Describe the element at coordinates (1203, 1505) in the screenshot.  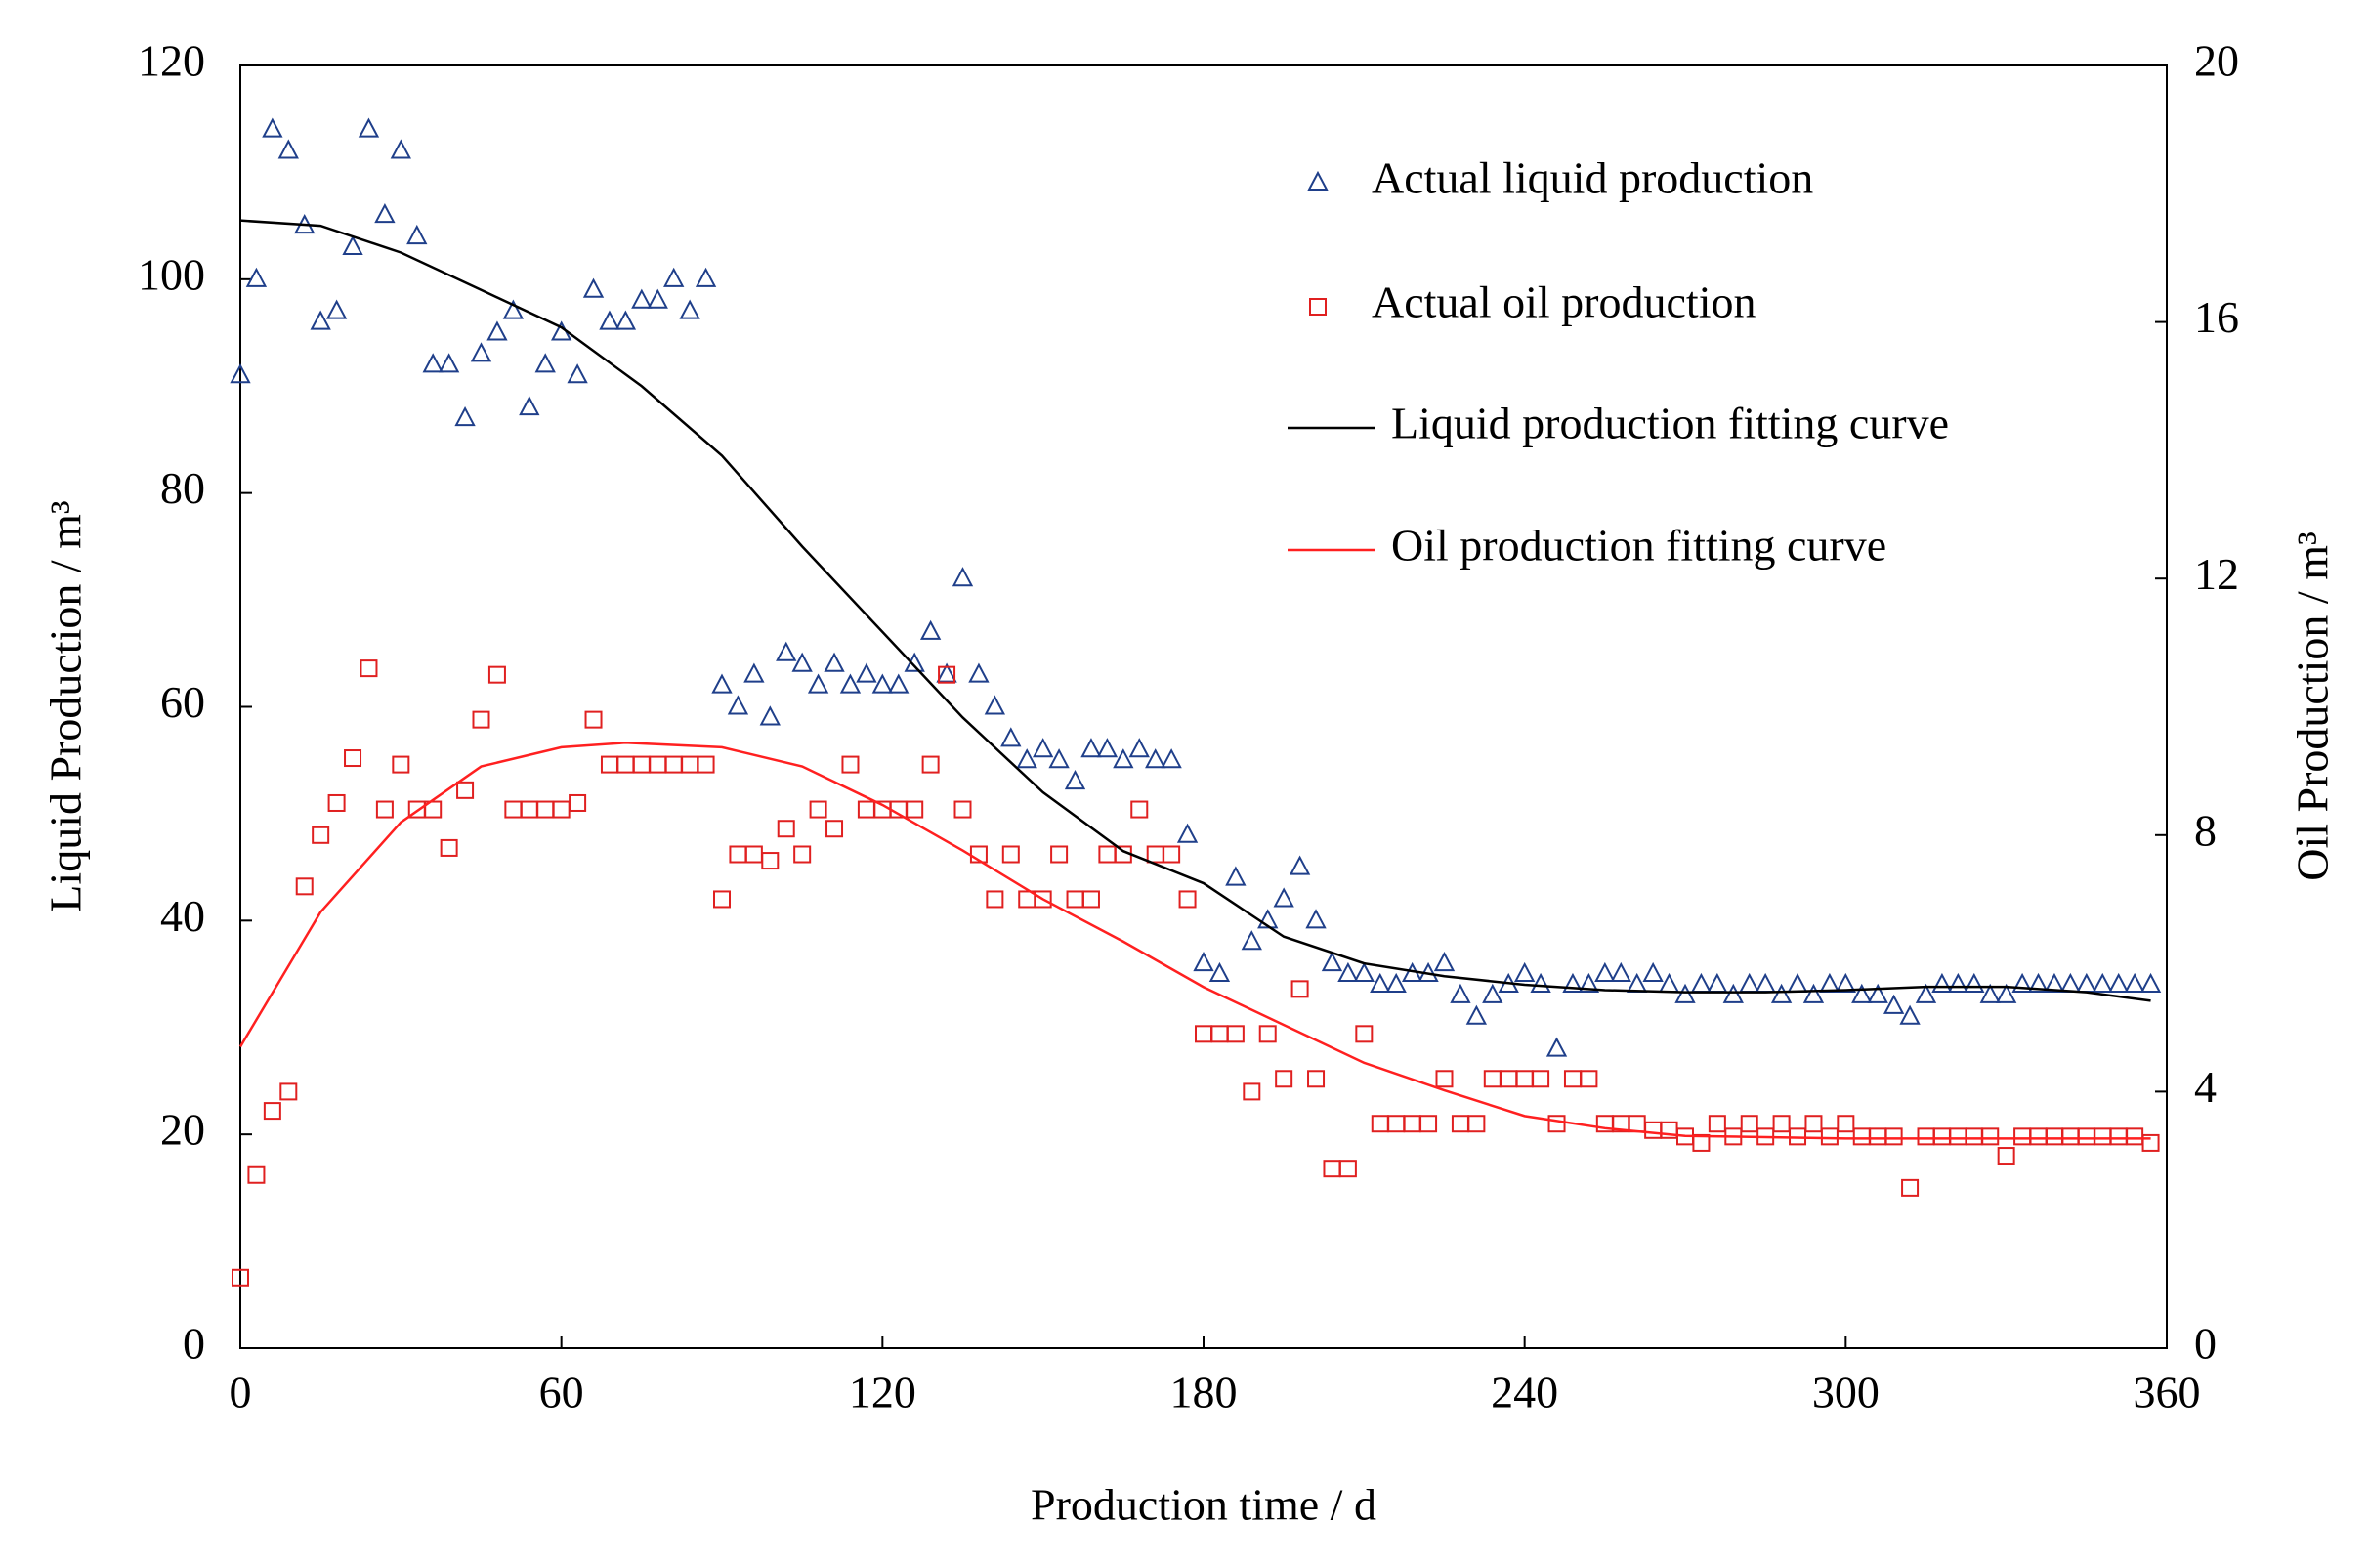
I see `x-axis-title: Production time / d` at that location.